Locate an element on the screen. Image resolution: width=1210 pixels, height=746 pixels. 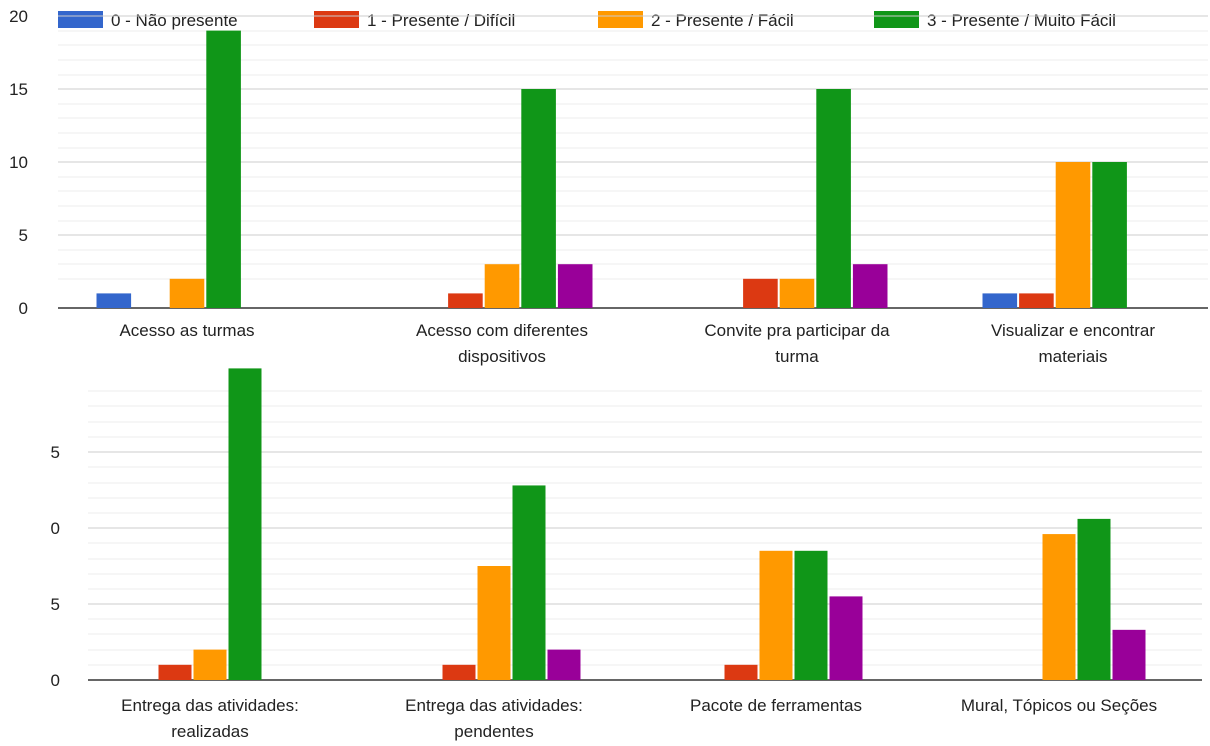
y-tick-label: 15 is located at coordinates (18, 89).